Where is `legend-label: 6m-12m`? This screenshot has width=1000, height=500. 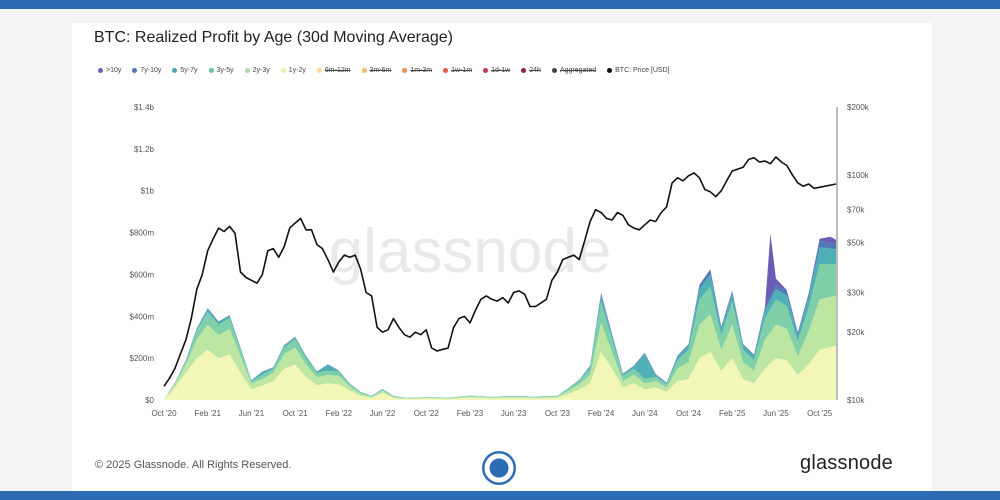
legend-label: 6m-12m is located at coordinates (337, 70).